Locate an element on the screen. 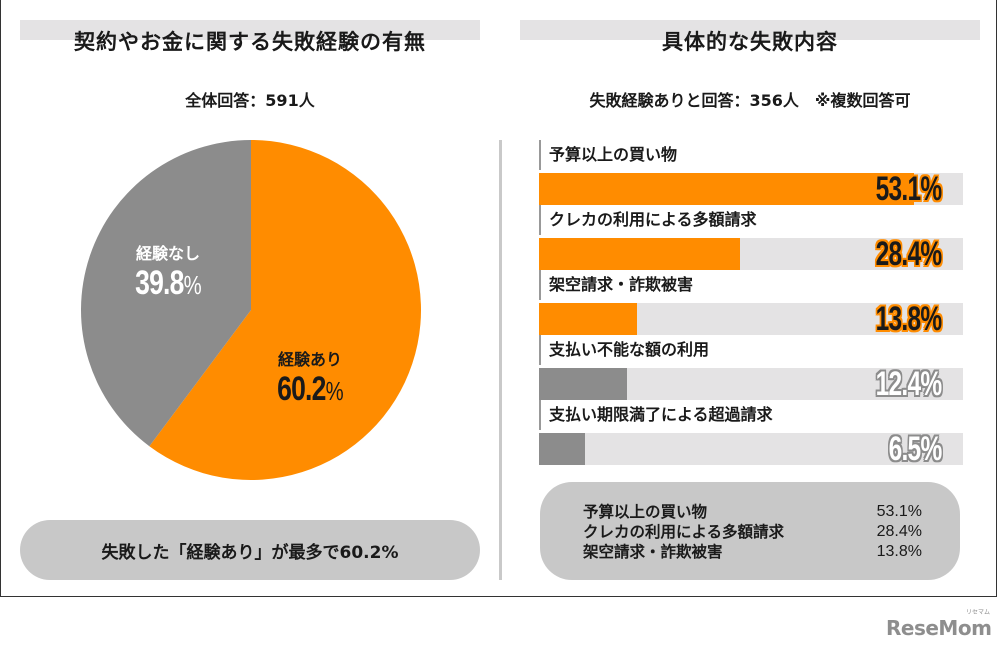 This screenshot has height=653, width=1002. bar-row: クレカの利用による多額請求 28.4% is located at coordinates (751, 239).